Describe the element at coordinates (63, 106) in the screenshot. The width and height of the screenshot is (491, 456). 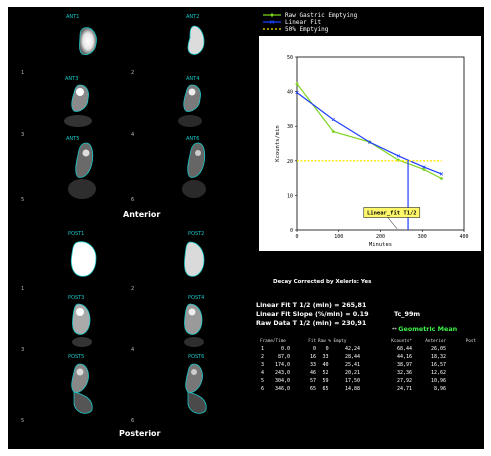
I see `scan-frame-ant3: ANT3 3` at that location.